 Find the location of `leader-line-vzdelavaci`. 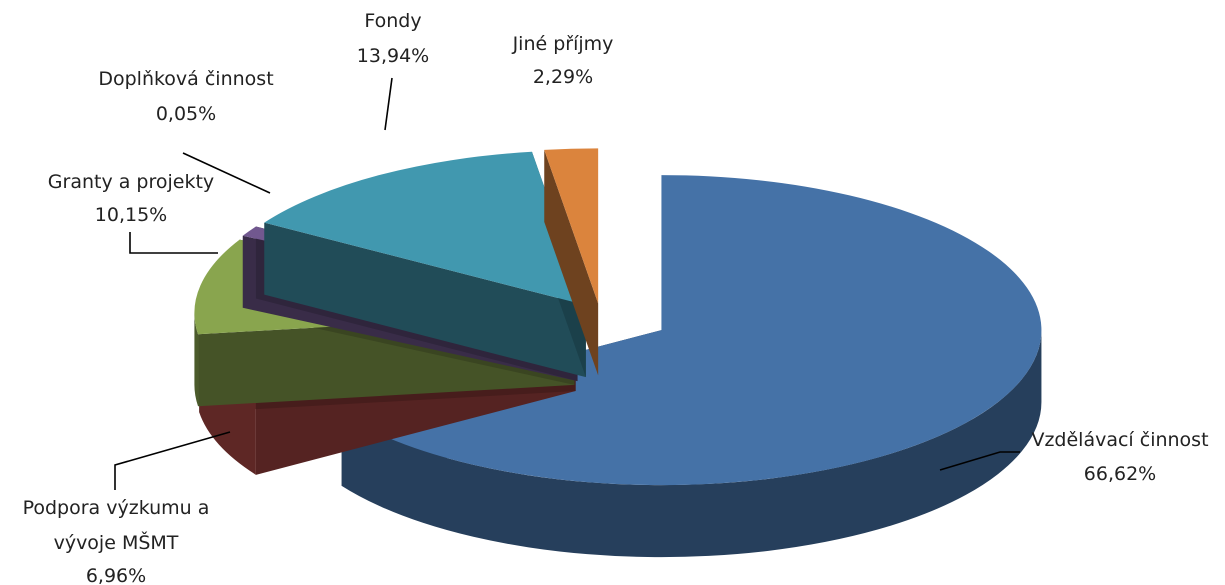

leader-line-vzdelavaci is located at coordinates (979, 461).